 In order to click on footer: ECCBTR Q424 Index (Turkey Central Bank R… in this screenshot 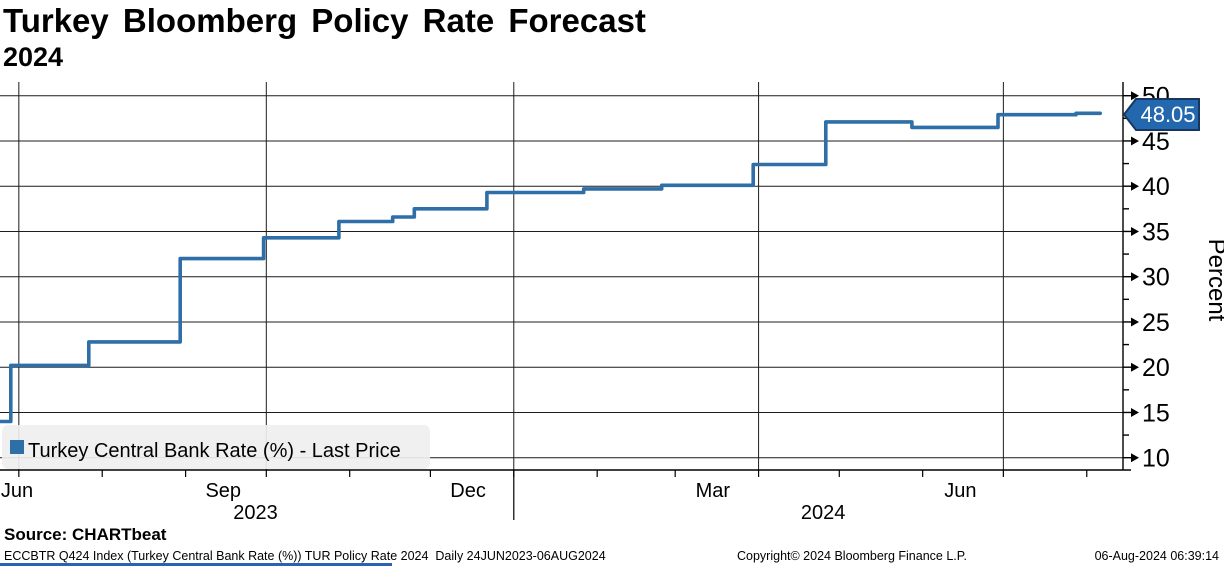, I will do `click(612, 556)`.